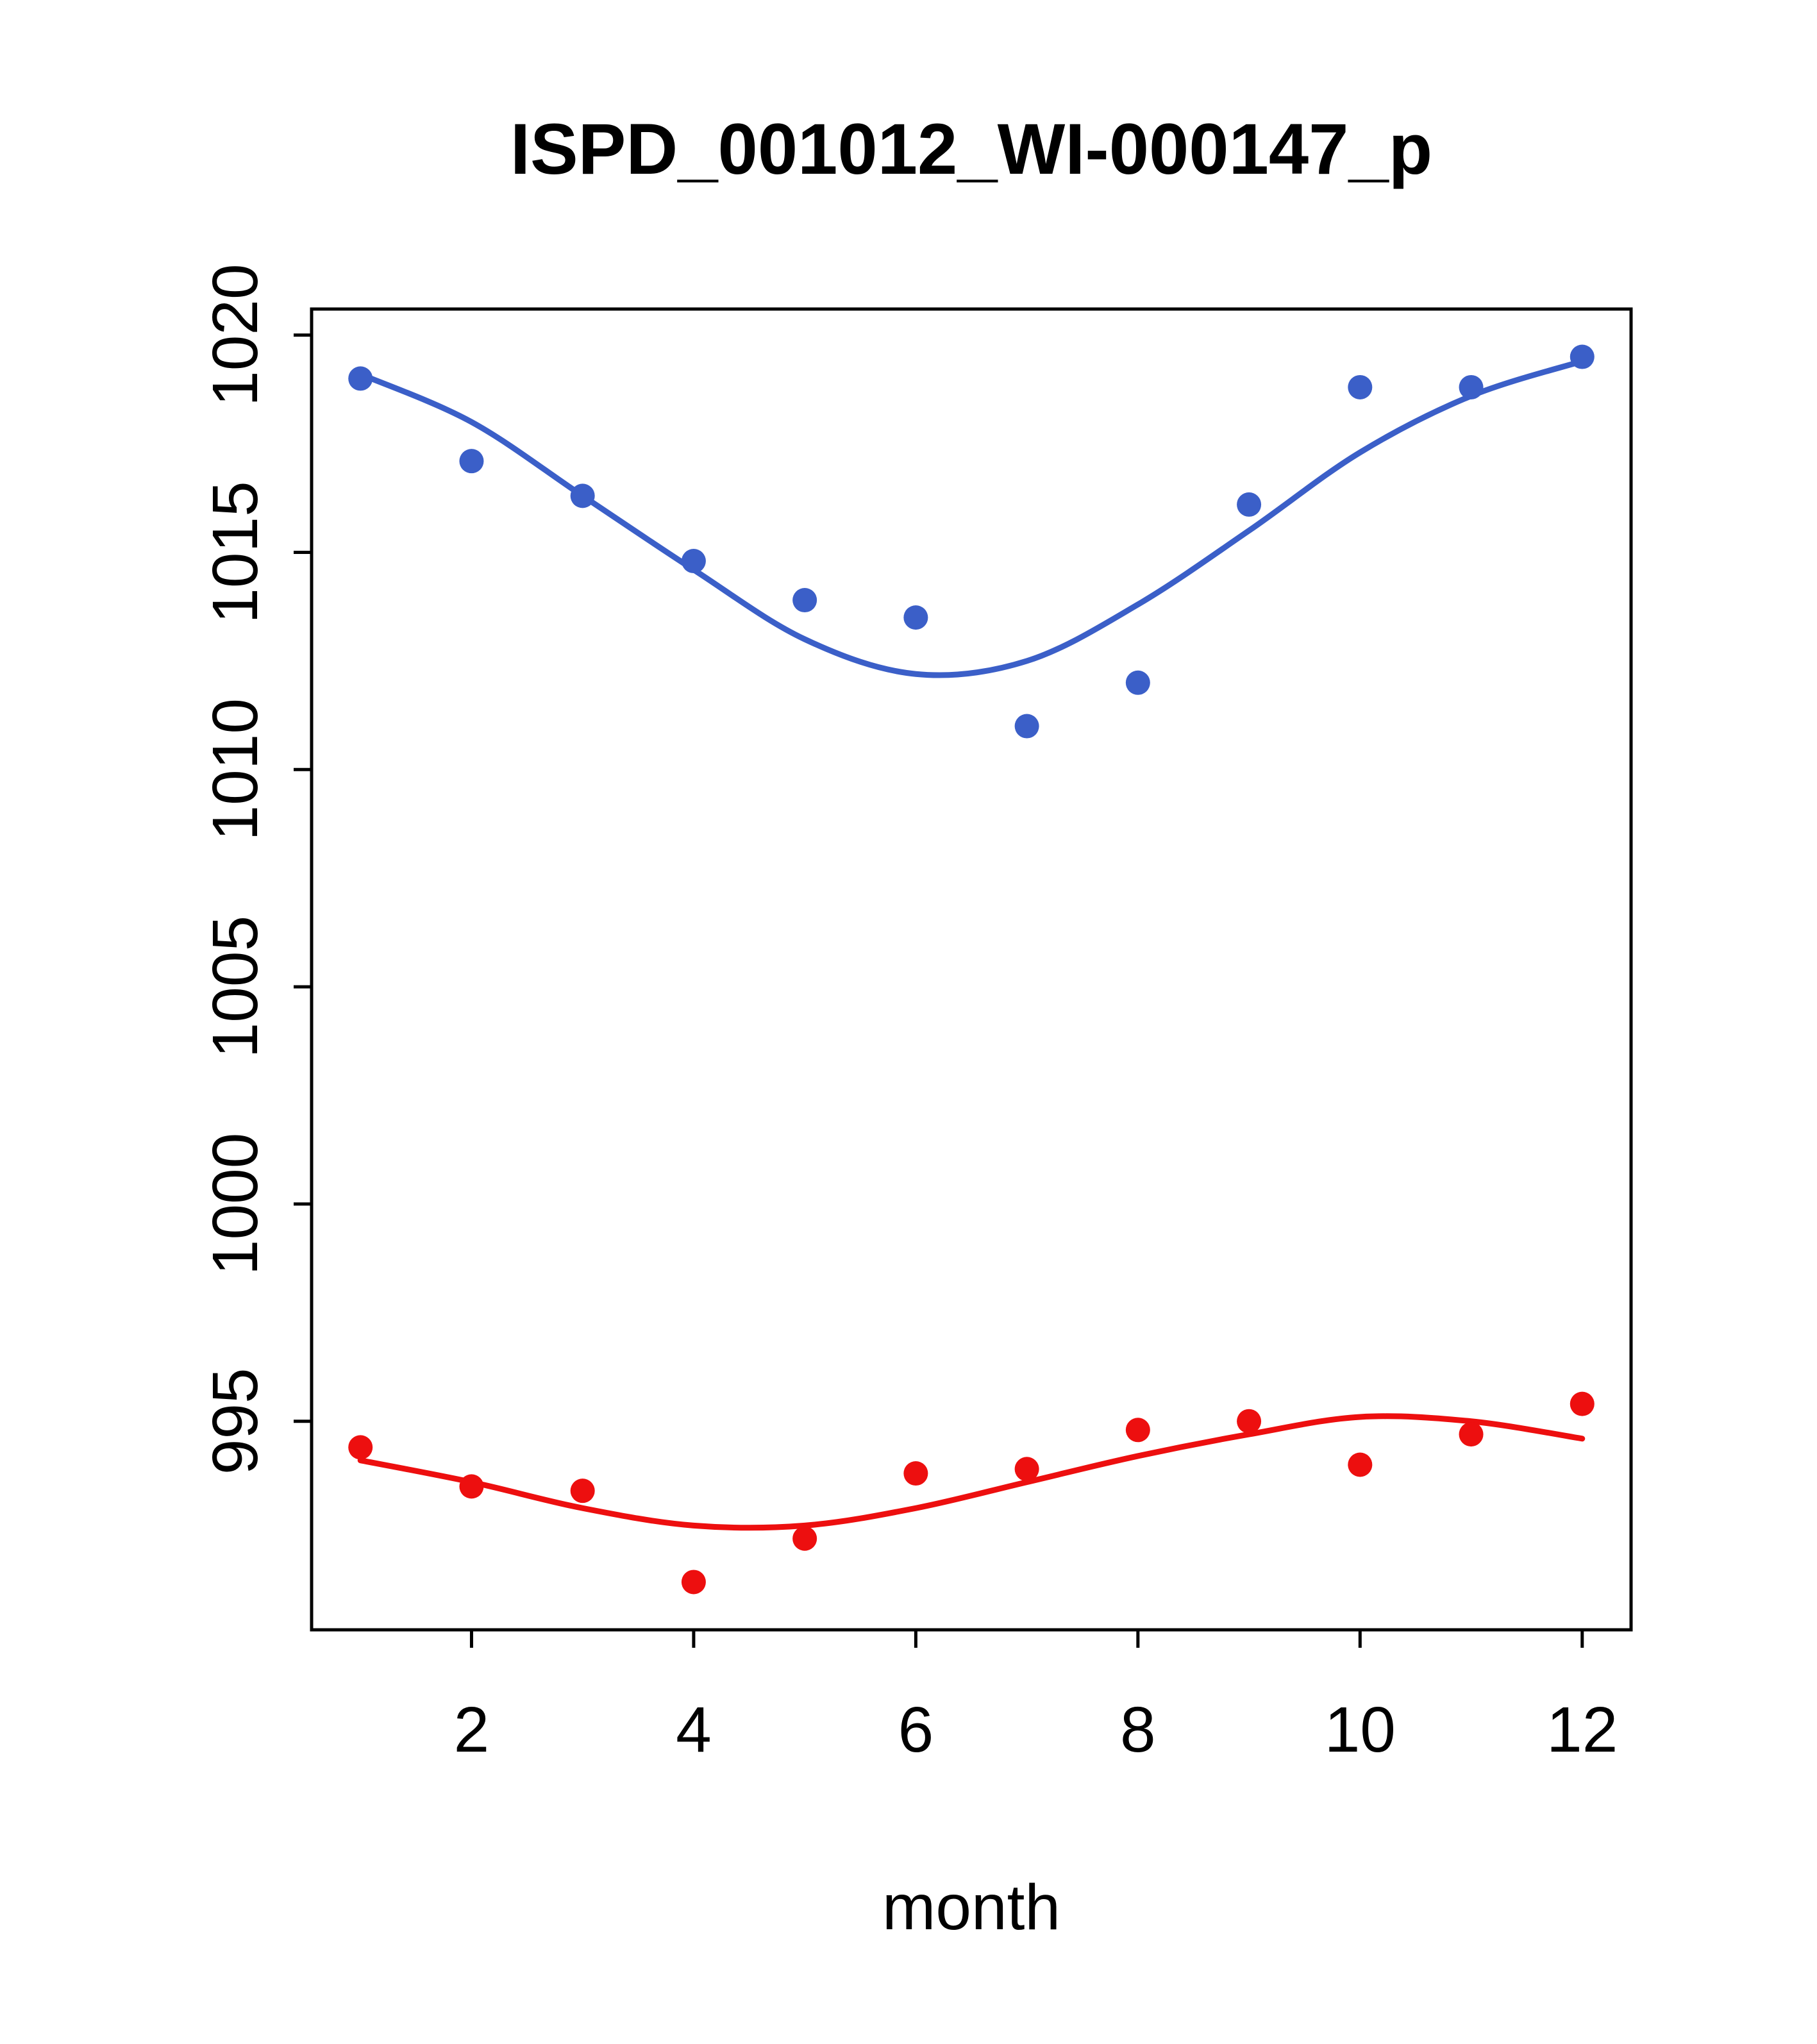  I want to click on x-tick-label: 2, so click(472, 1730).